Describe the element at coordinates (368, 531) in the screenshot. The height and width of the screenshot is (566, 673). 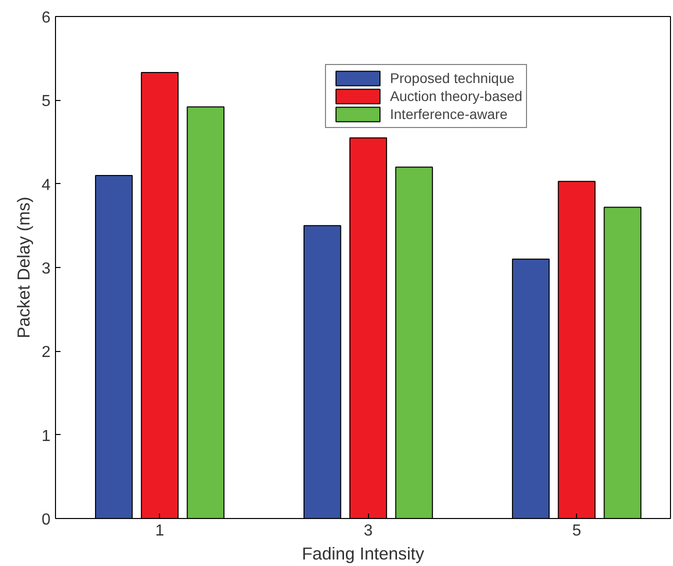
I see `x-tick-label: 3` at that location.